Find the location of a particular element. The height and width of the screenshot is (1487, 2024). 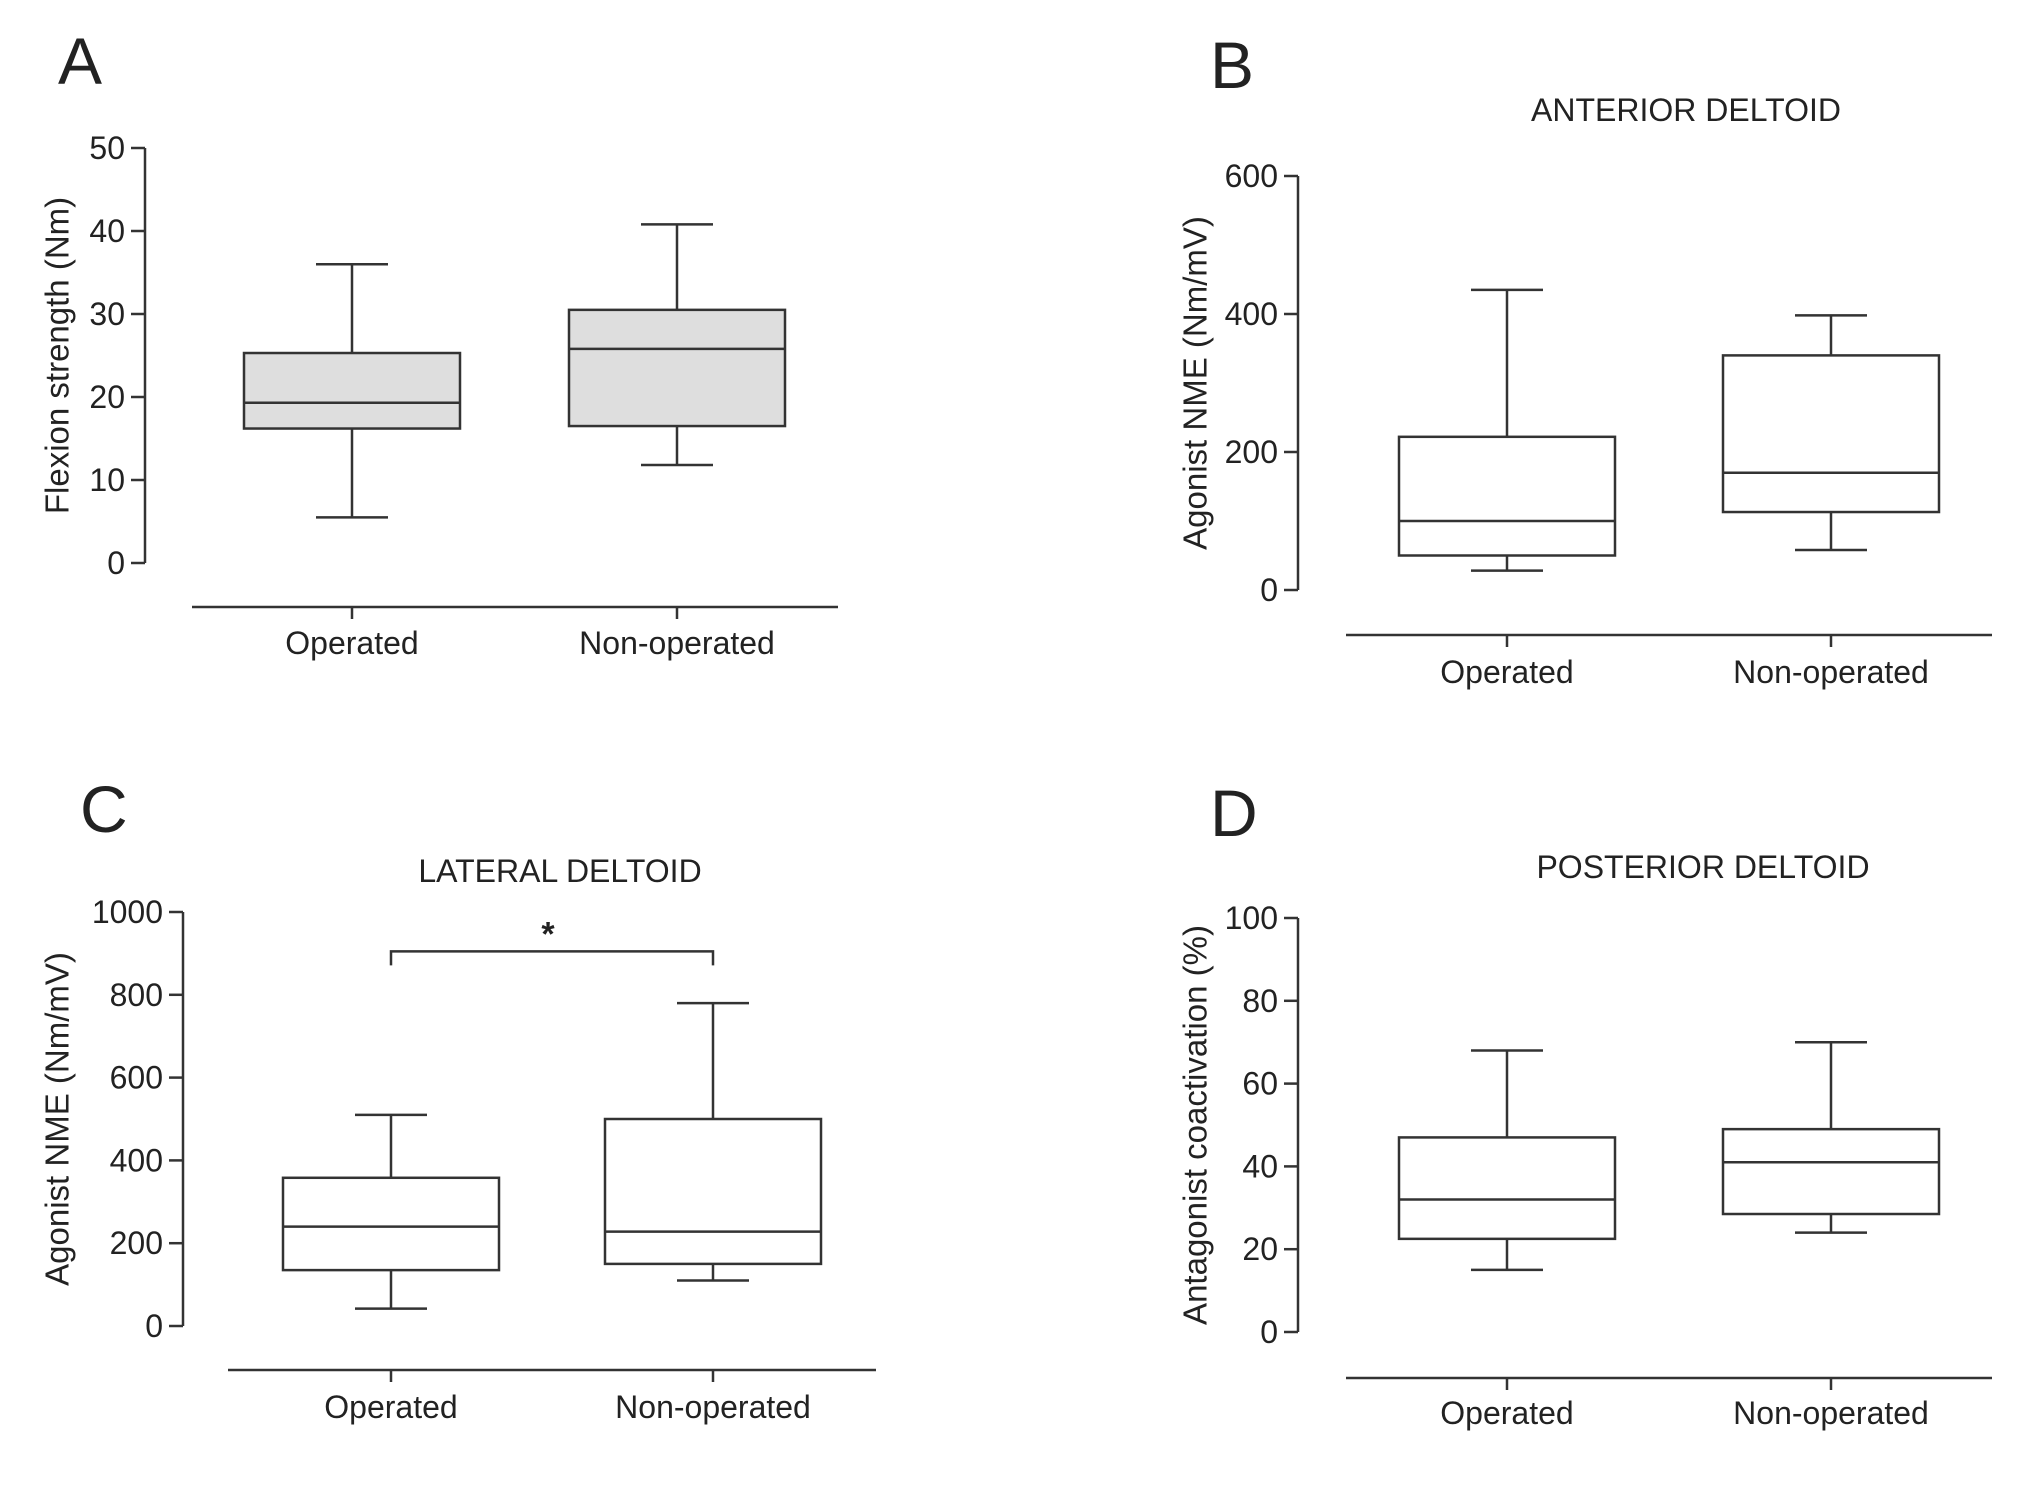

y-tick-label: 1000 is located at coordinates (127, 912).